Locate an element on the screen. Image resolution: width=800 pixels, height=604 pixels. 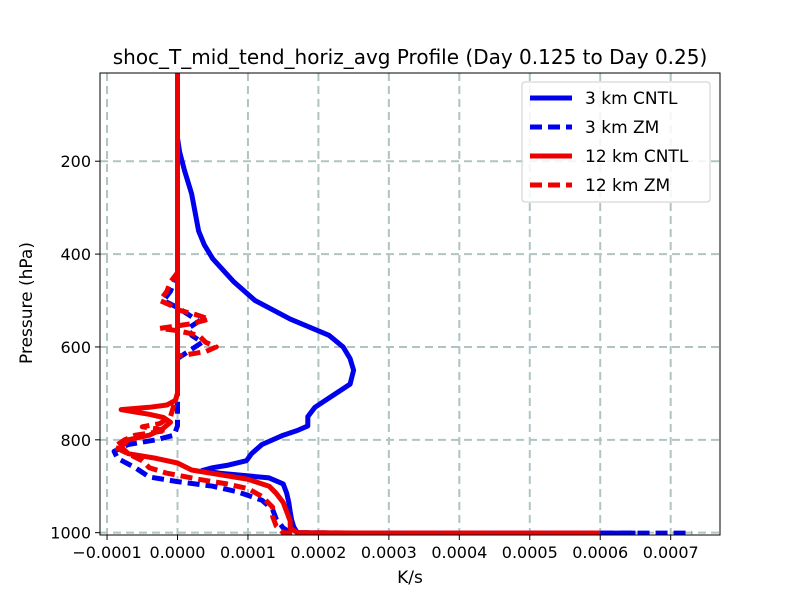
x-tick-label-7: 0.0006 is located at coordinates (600, 552).